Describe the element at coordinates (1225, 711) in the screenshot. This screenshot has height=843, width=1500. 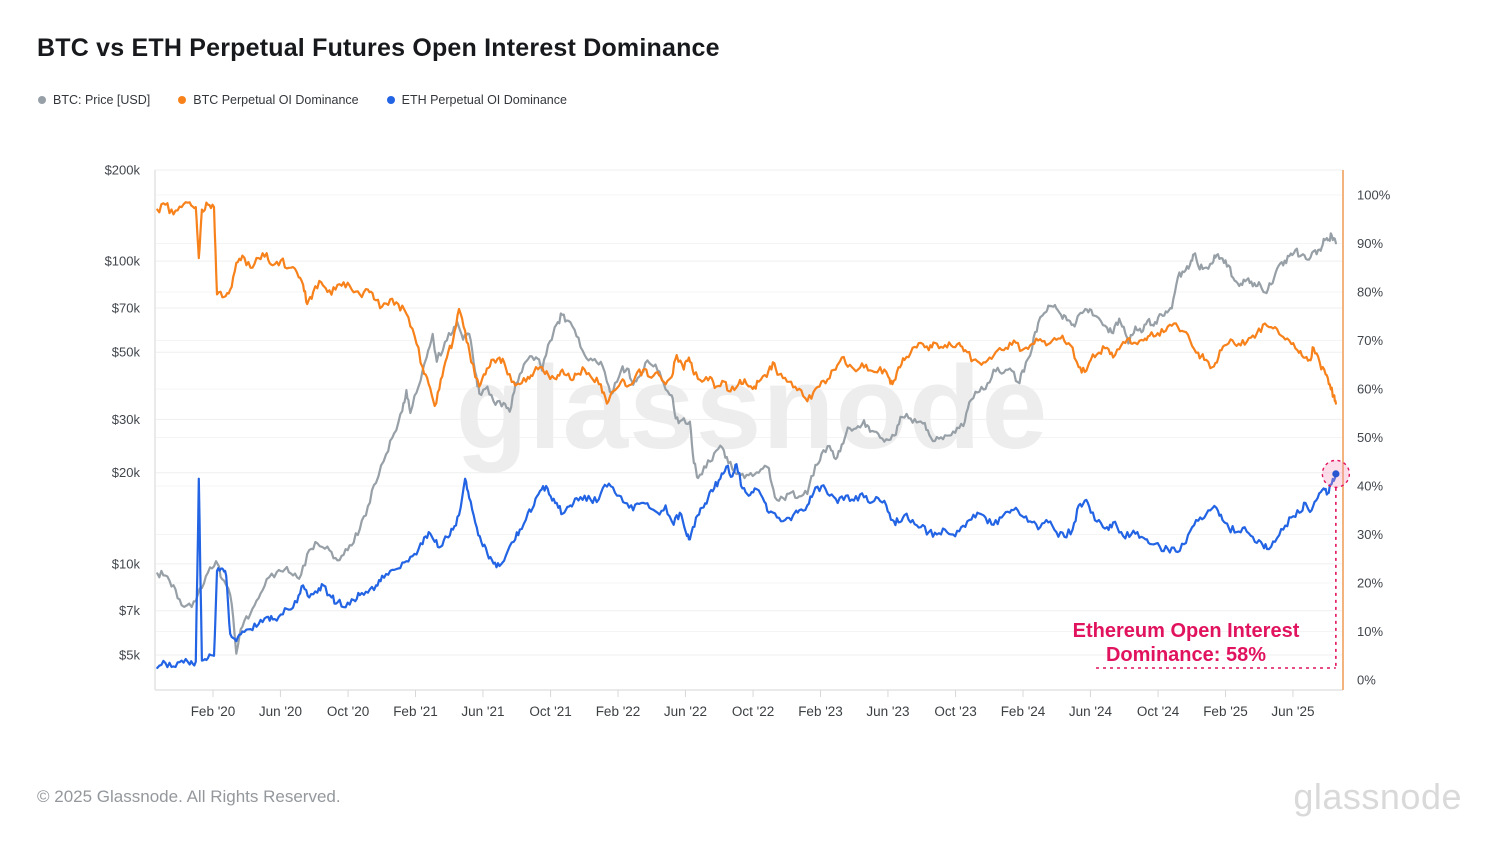
I see `x-axis-tick-label: Feb '25` at that location.